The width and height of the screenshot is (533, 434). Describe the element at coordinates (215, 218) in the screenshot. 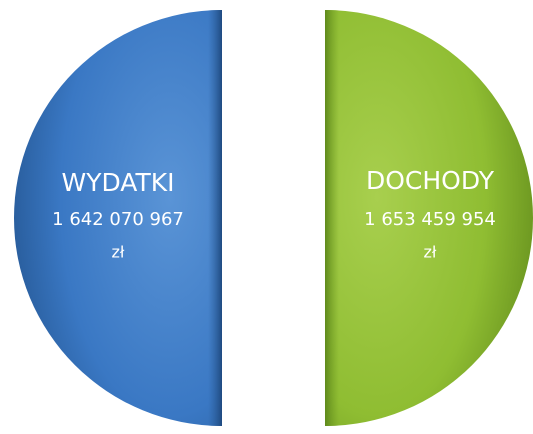

I see `blue-edge-shade` at that location.